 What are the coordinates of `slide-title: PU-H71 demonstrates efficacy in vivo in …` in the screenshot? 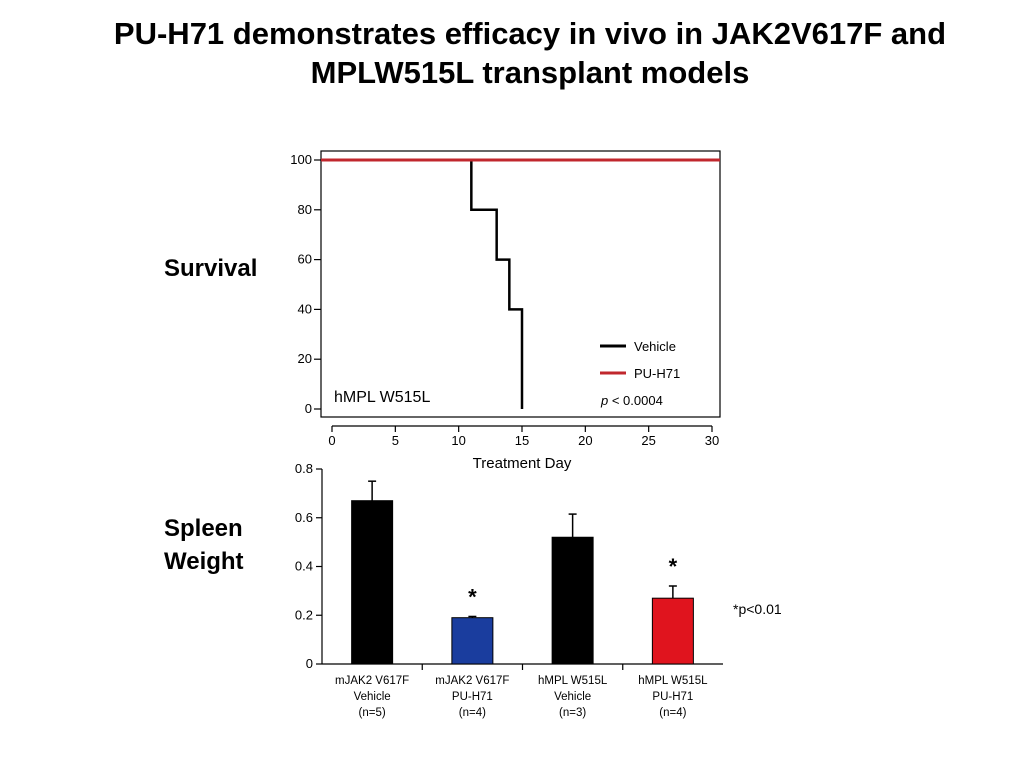 It's located at (530, 53).